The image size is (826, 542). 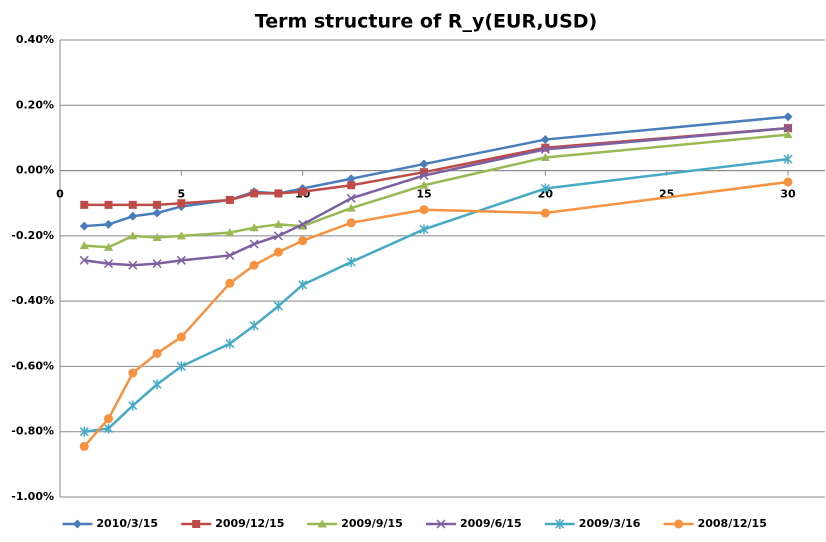 I want to click on y-tick-label: 0.40%, so click(x=35, y=39).